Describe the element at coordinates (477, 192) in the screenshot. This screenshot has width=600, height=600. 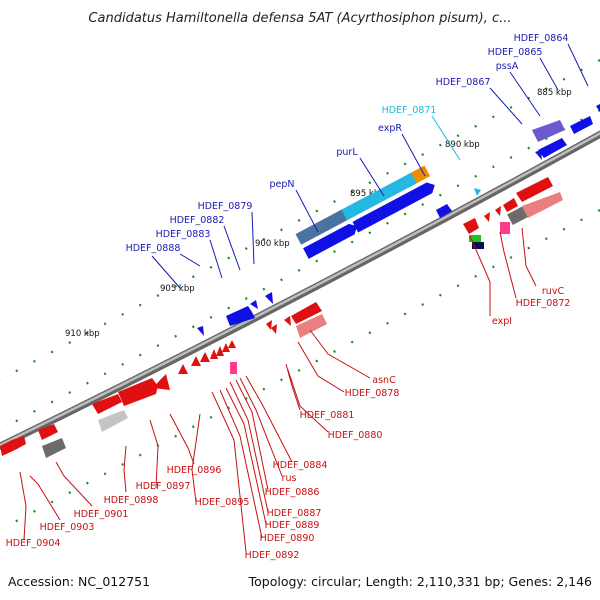
I see `gene-HDEF_0871-triangle` at that location.